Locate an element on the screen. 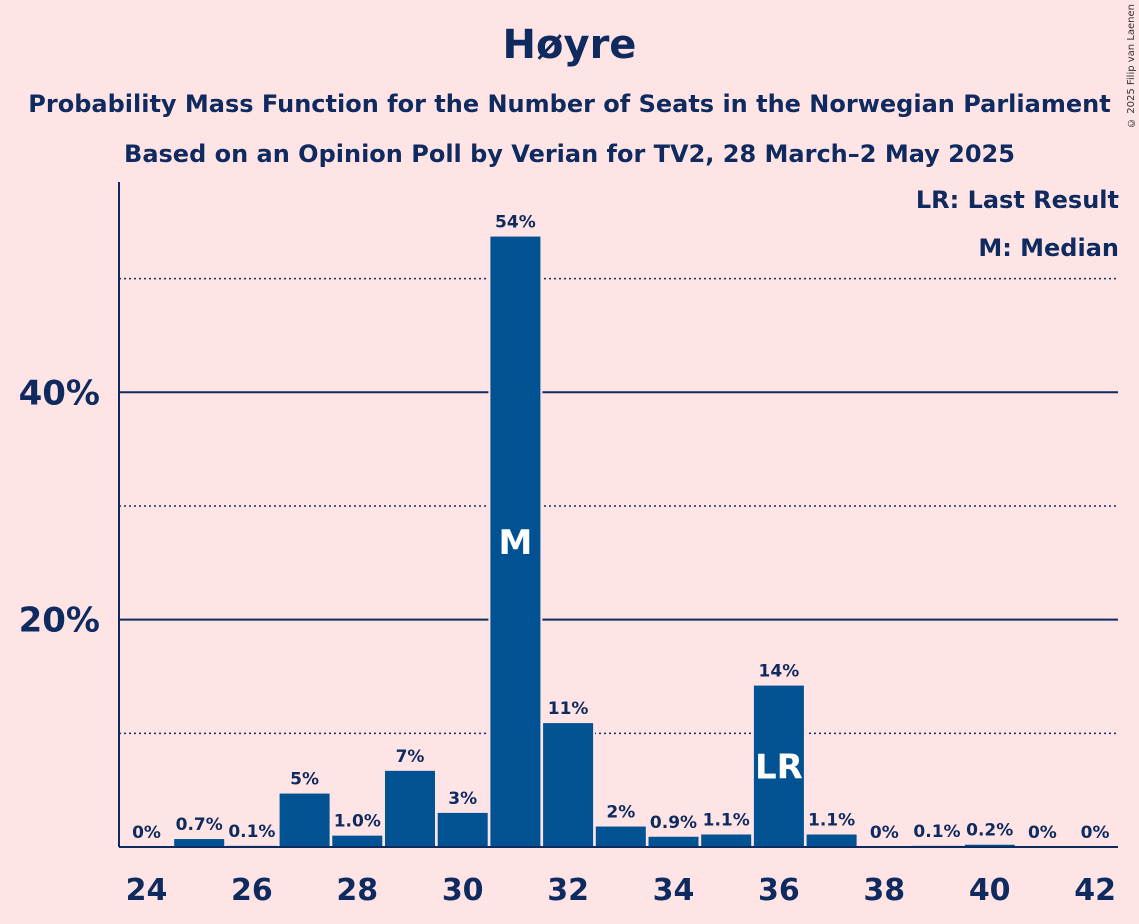  data-label-seat-33: 2% is located at coordinates (620, 813).